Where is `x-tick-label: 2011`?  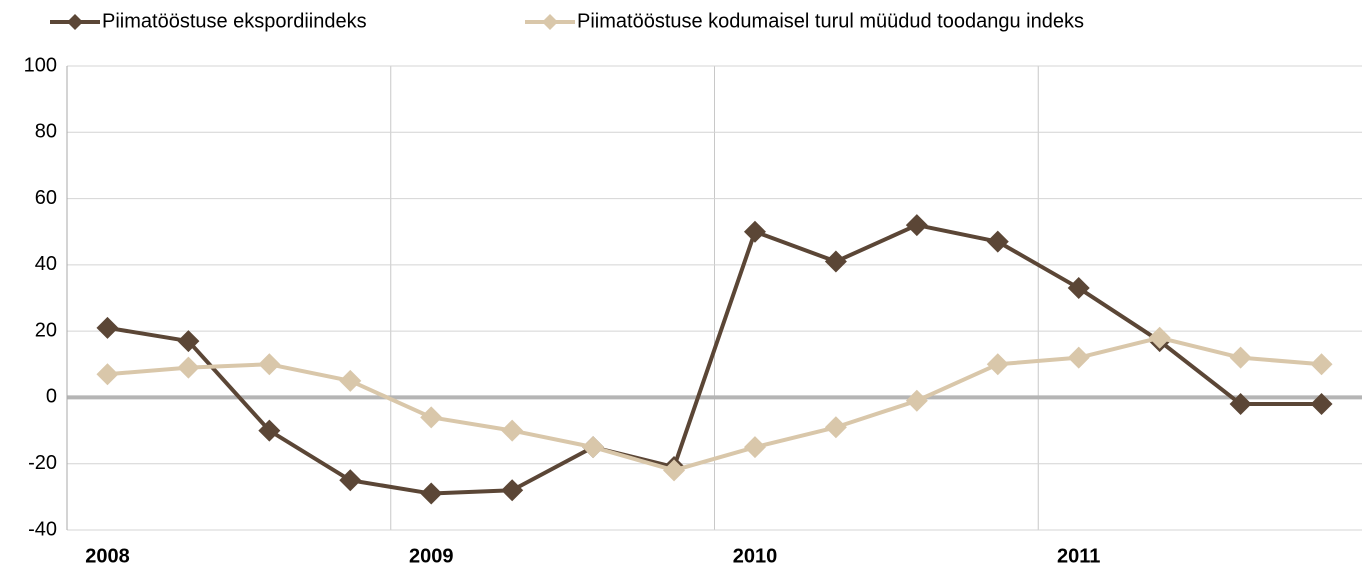
x-tick-label: 2011 is located at coordinates (1078, 556).